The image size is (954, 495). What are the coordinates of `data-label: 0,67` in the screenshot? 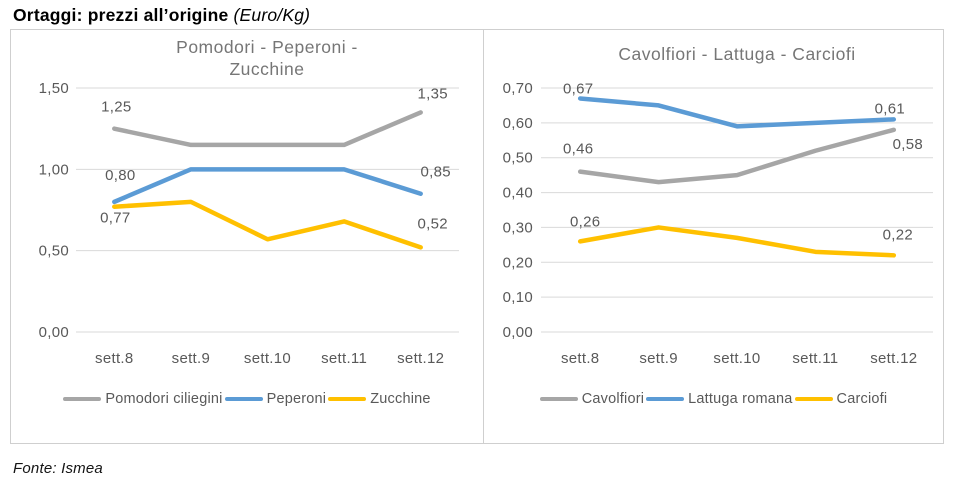 It's located at (578, 88).